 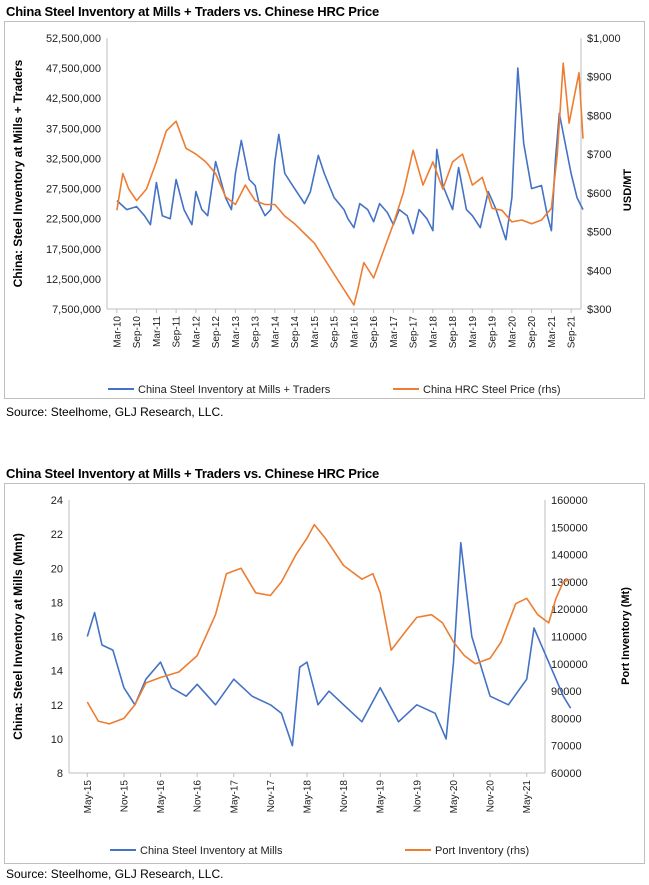 I want to click on chart1-ylabel-right: USD/MT, so click(x=628, y=190).